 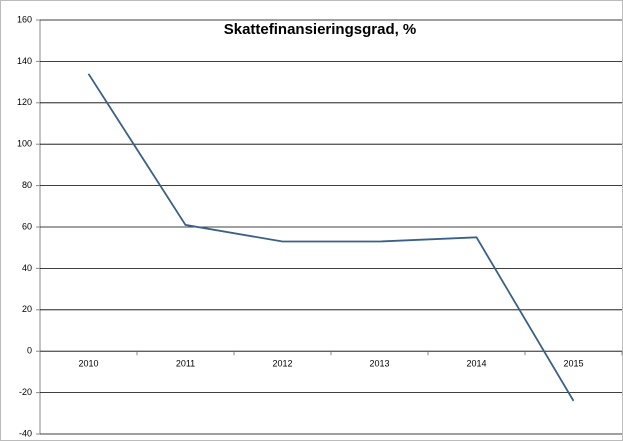 What do you see at coordinates (24, 61) in the screenshot?
I see `y-tick-label: 140` at bounding box center [24, 61].